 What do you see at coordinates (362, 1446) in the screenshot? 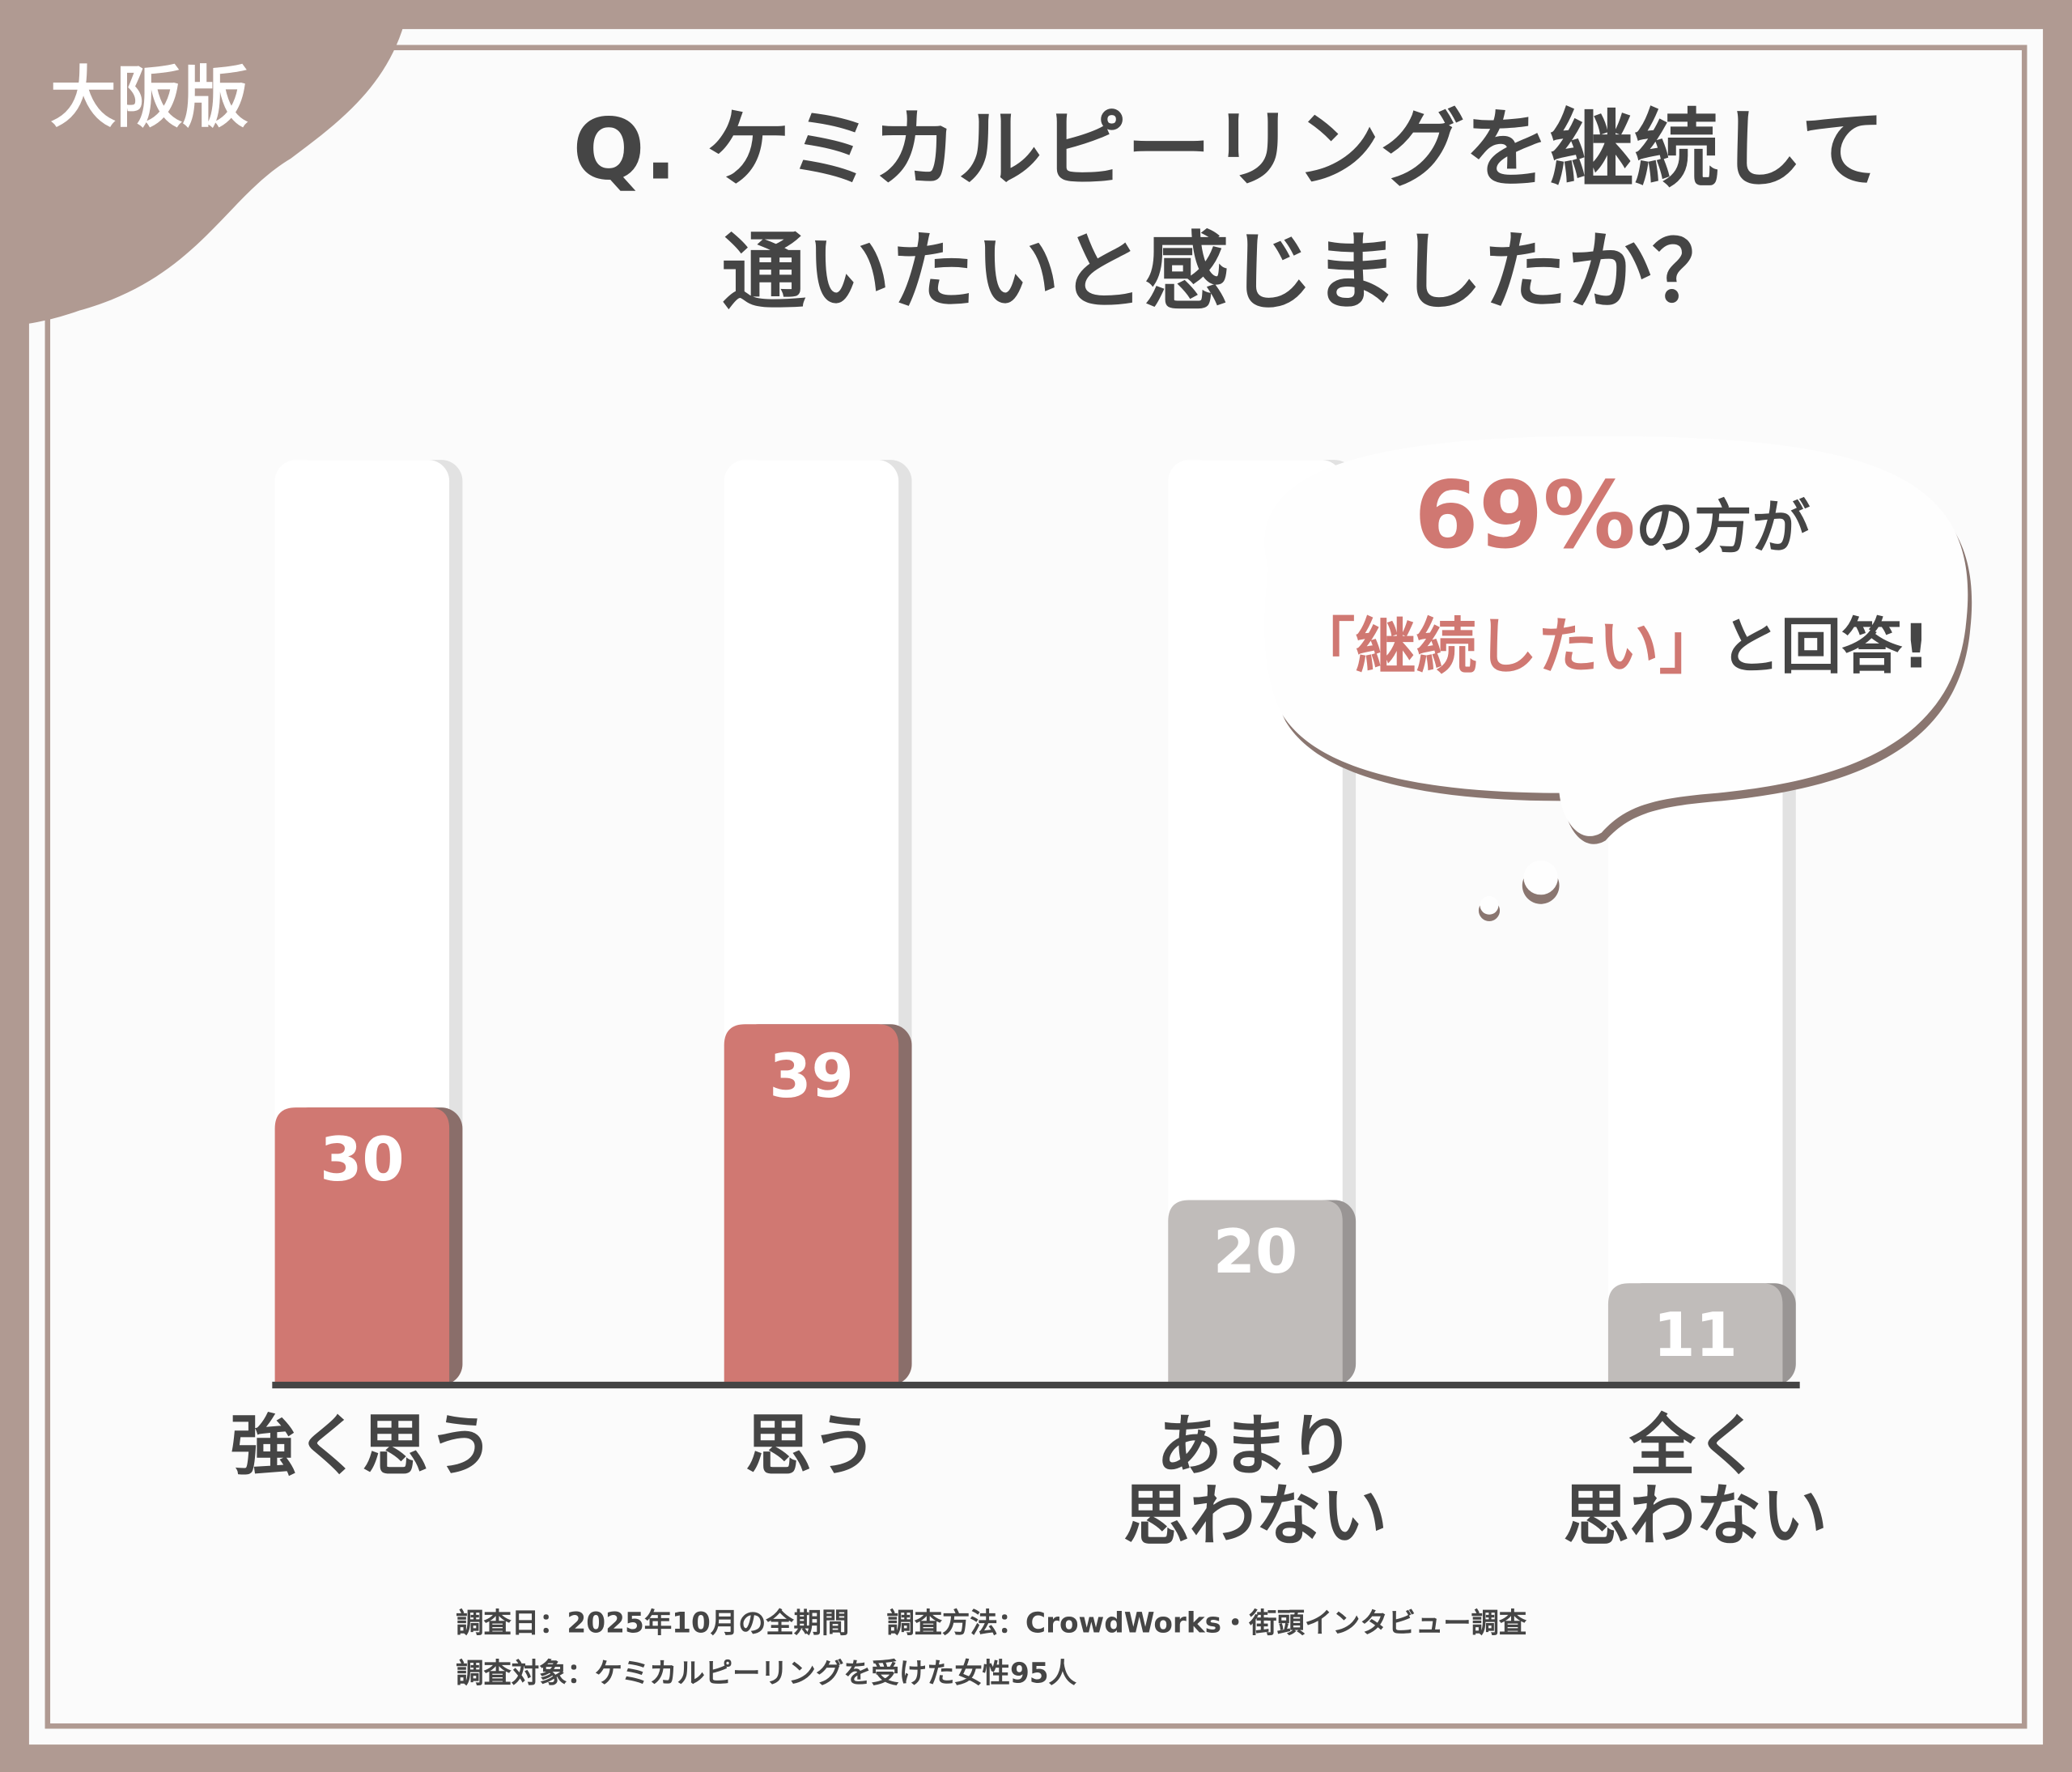
I see `x-tick-label: 強く思う` at bounding box center [362, 1446].